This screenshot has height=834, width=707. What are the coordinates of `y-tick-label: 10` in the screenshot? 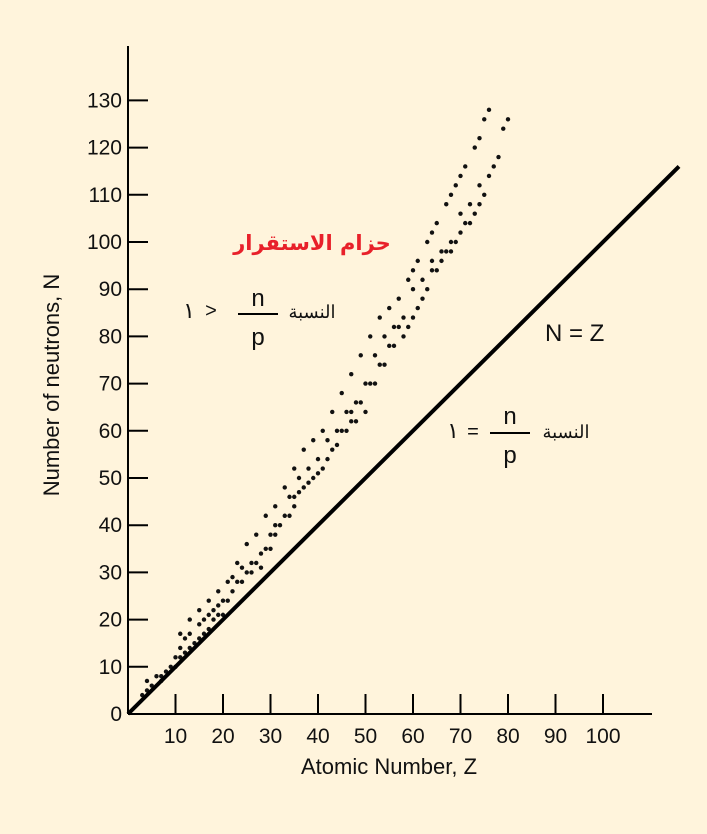 It's located at (110, 667).